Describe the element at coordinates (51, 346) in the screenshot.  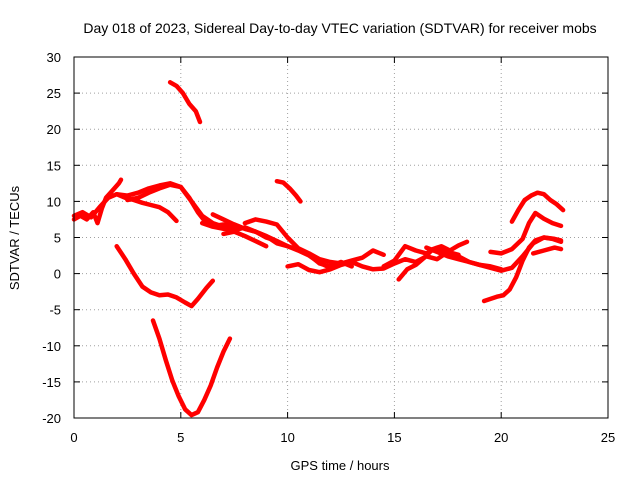
I see `y-tick-label: -10` at that location.